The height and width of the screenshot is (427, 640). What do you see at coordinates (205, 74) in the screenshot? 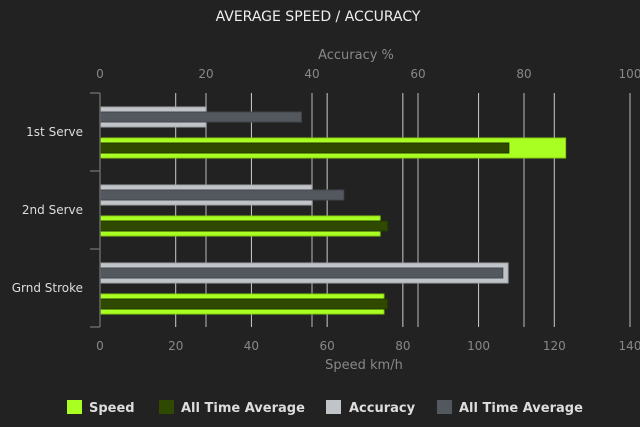
I see `accuracy-tick-label: 20` at bounding box center [205, 74].